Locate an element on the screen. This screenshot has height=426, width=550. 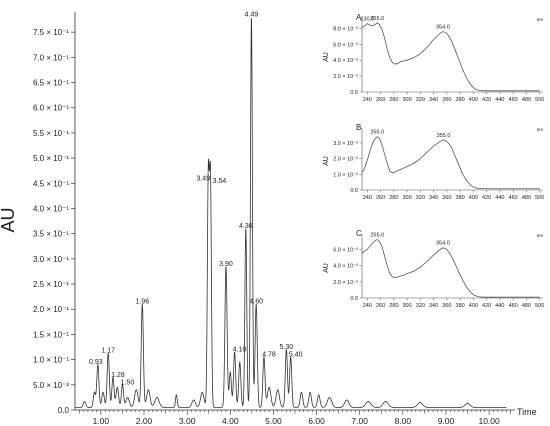
peak-label: 3.90 is located at coordinates (226, 264).